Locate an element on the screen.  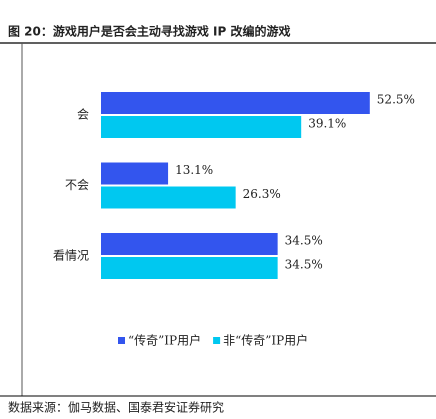
y-tick-label: 会 is located at coordinates (83, 115).